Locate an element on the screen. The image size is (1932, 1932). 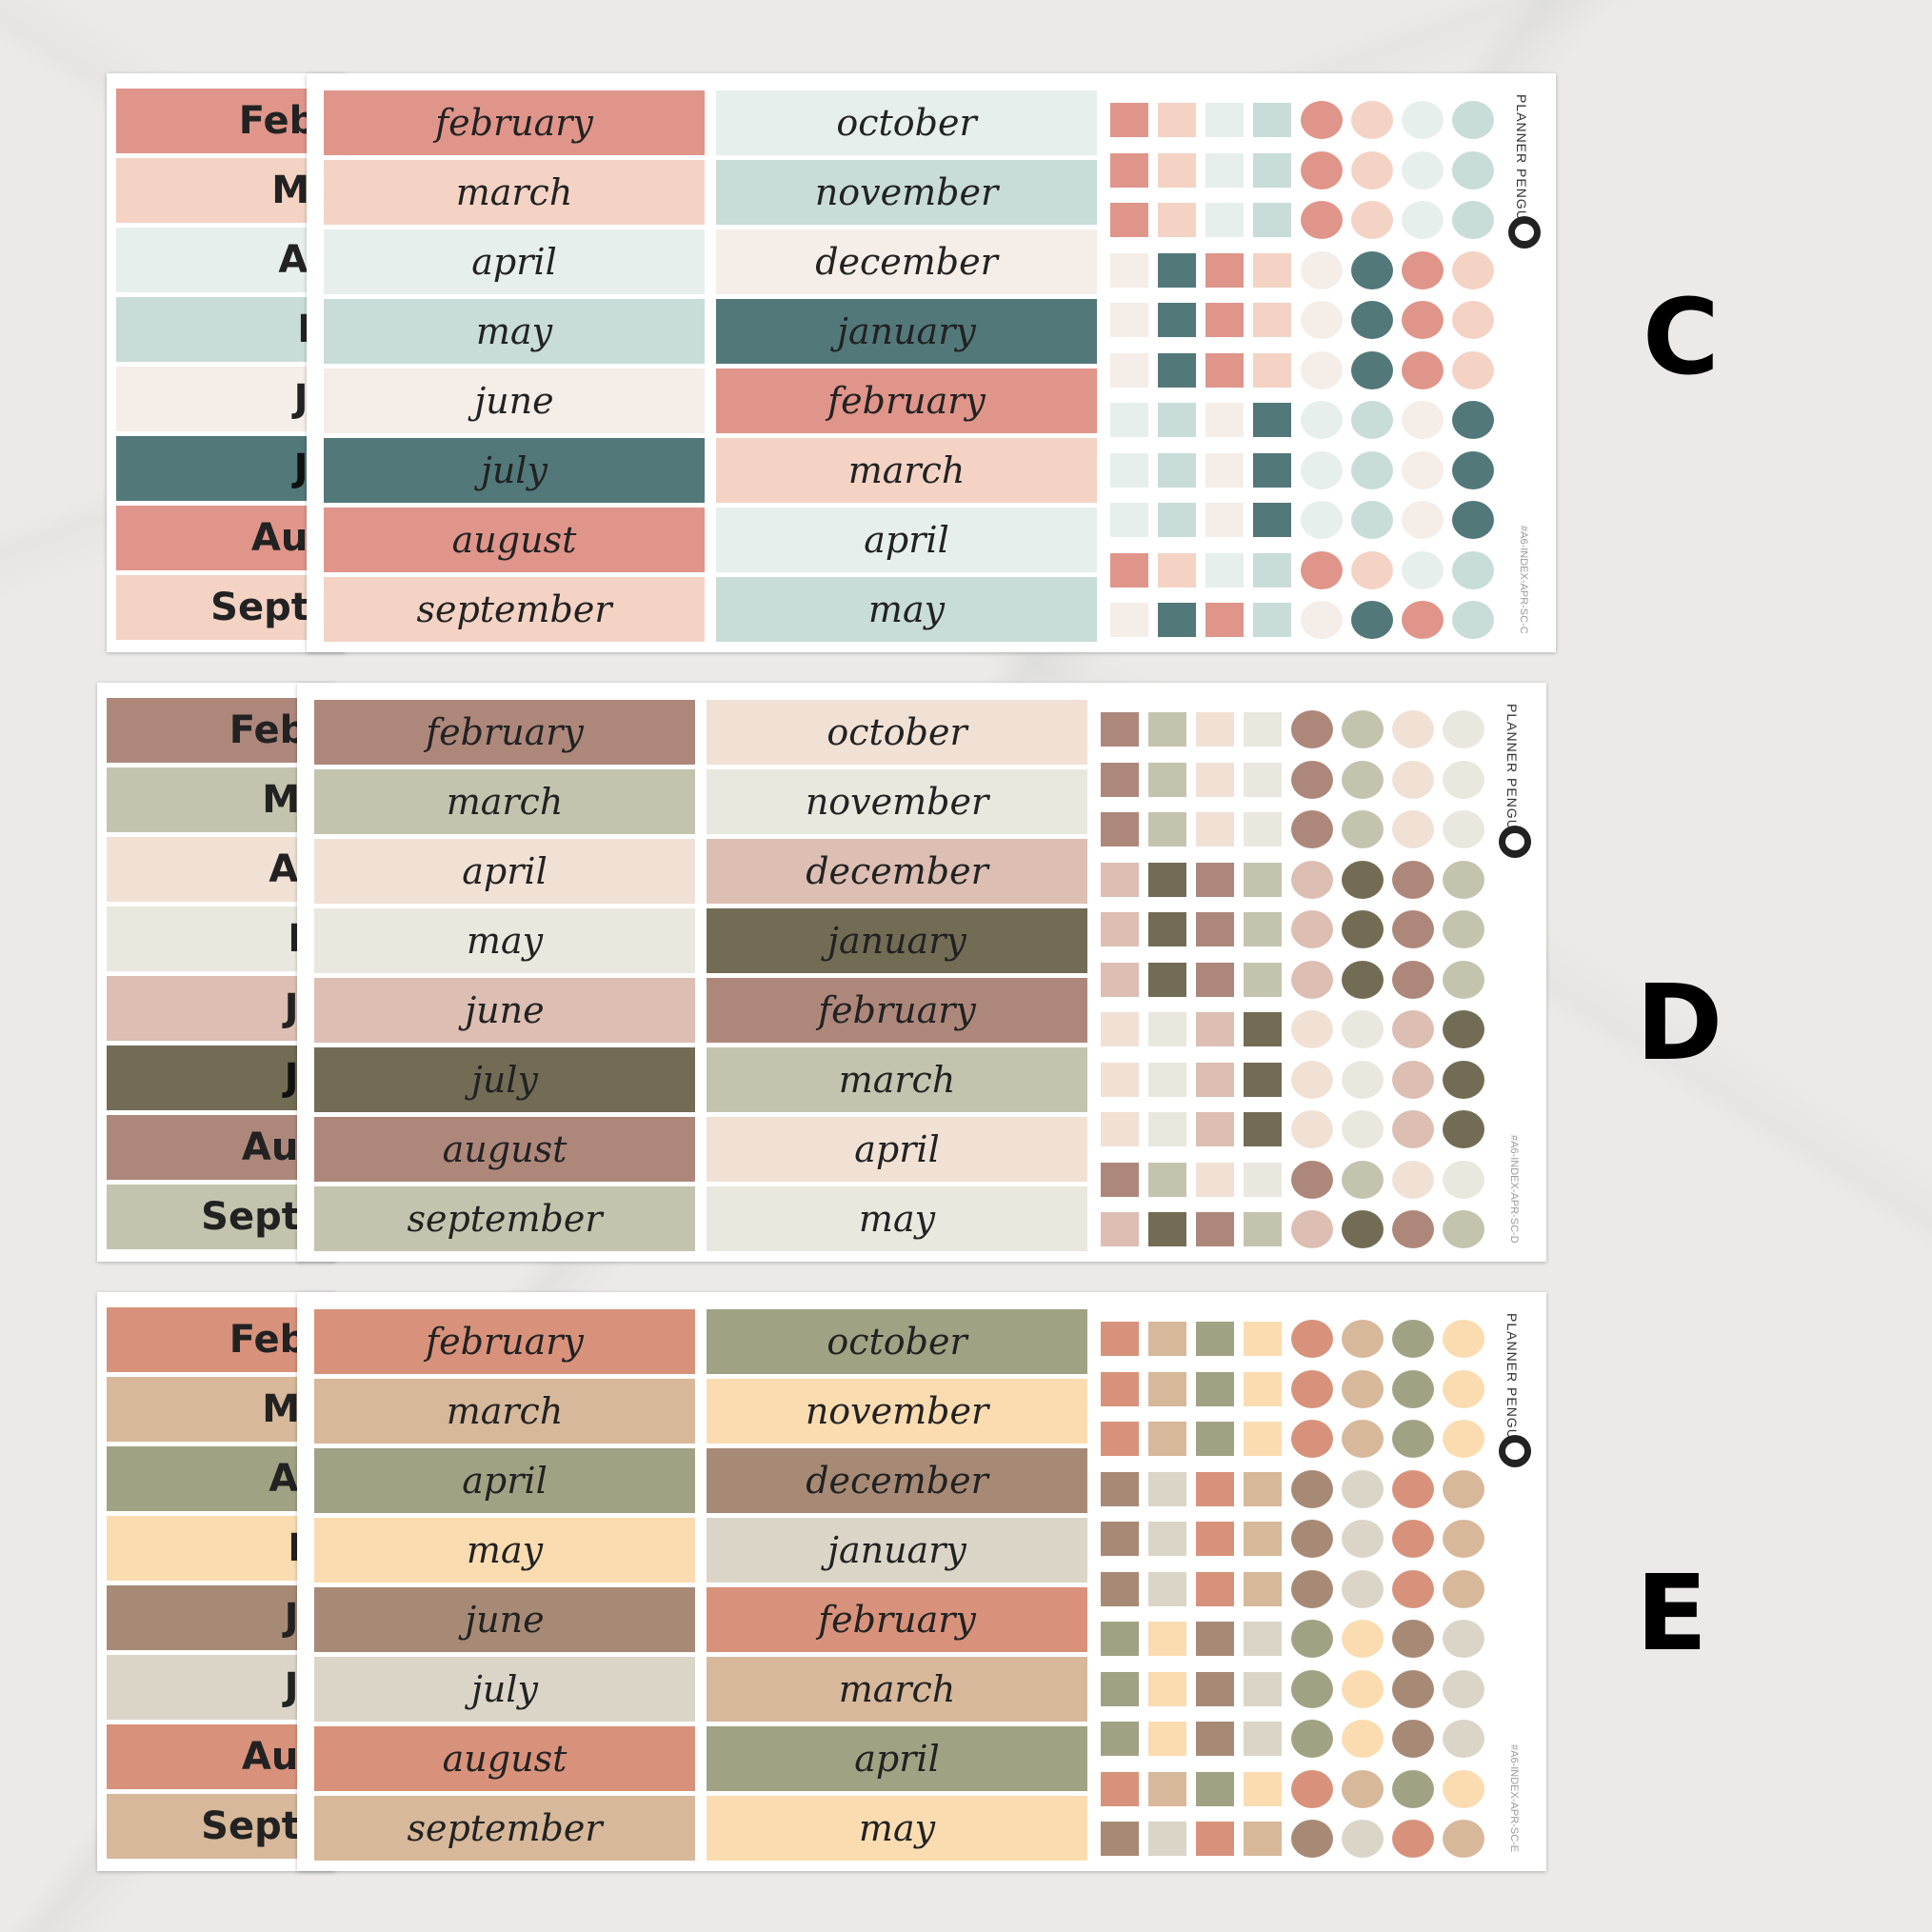
month-sticker-december: december is located at coordinates (906, 261).